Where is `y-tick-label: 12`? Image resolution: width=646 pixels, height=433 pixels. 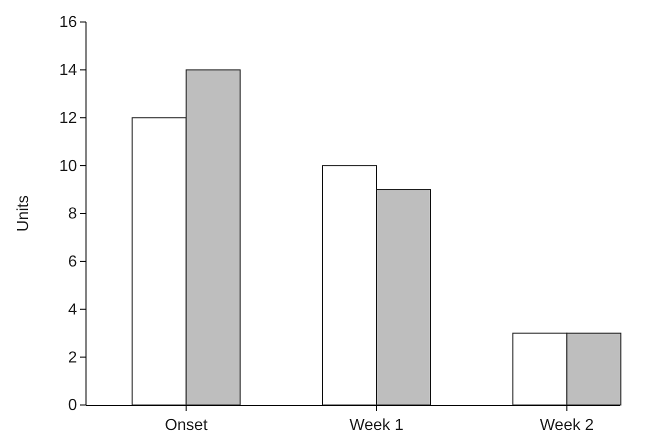 y-tick-label: 12 is located at coordinates (68, 118).